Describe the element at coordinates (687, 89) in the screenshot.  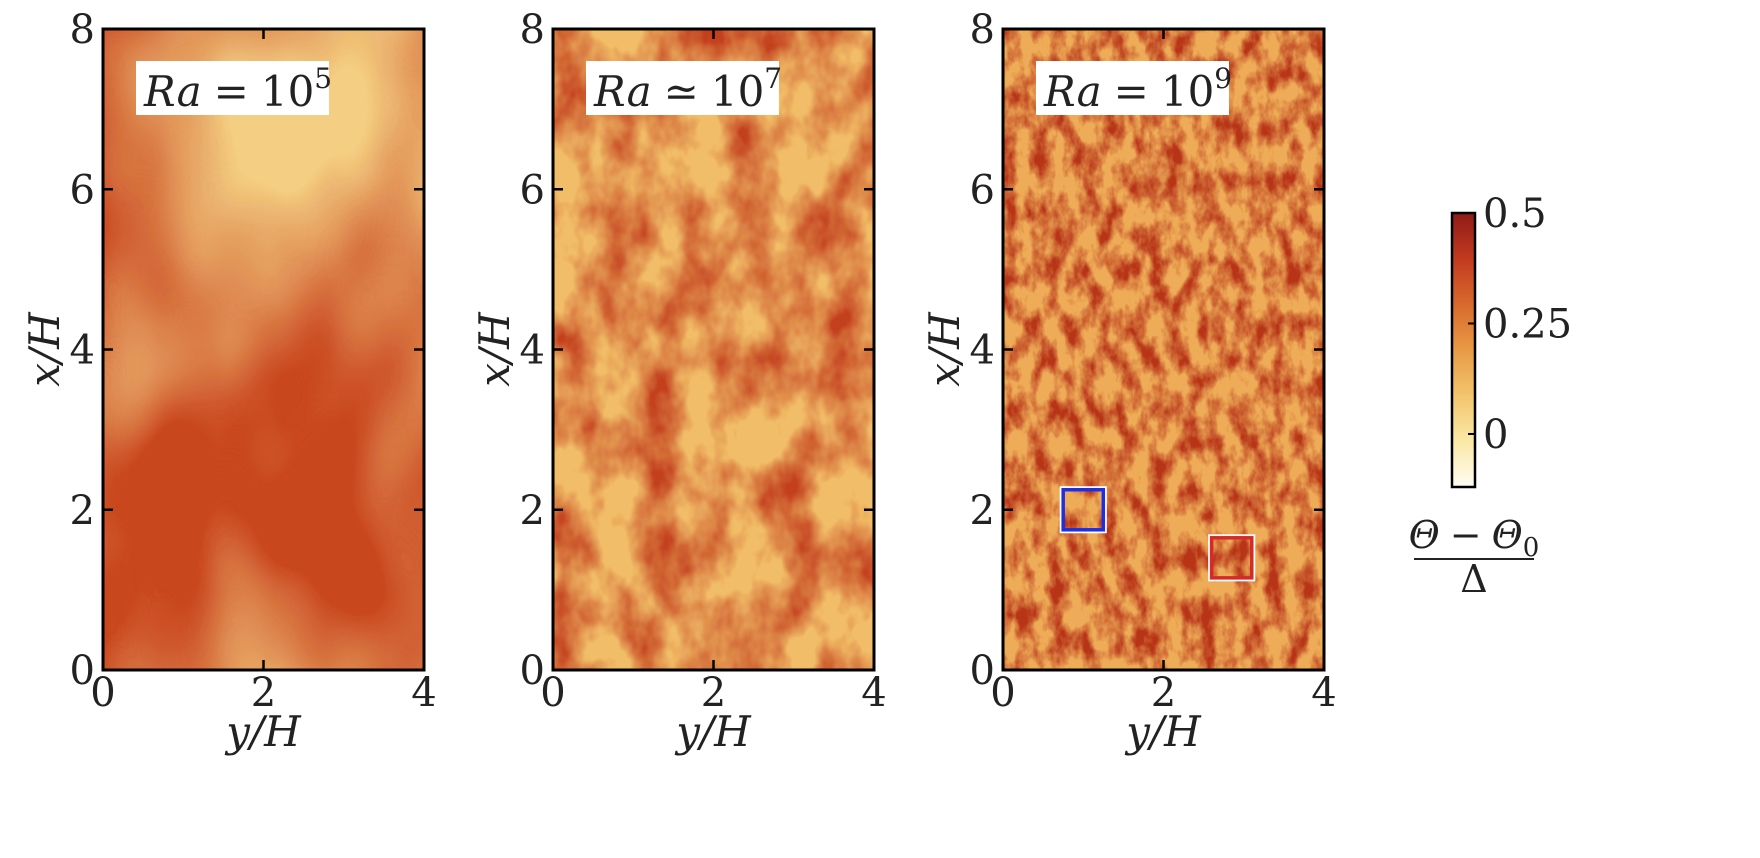
I see `panel-label: Ra ≃ 107` at that location.